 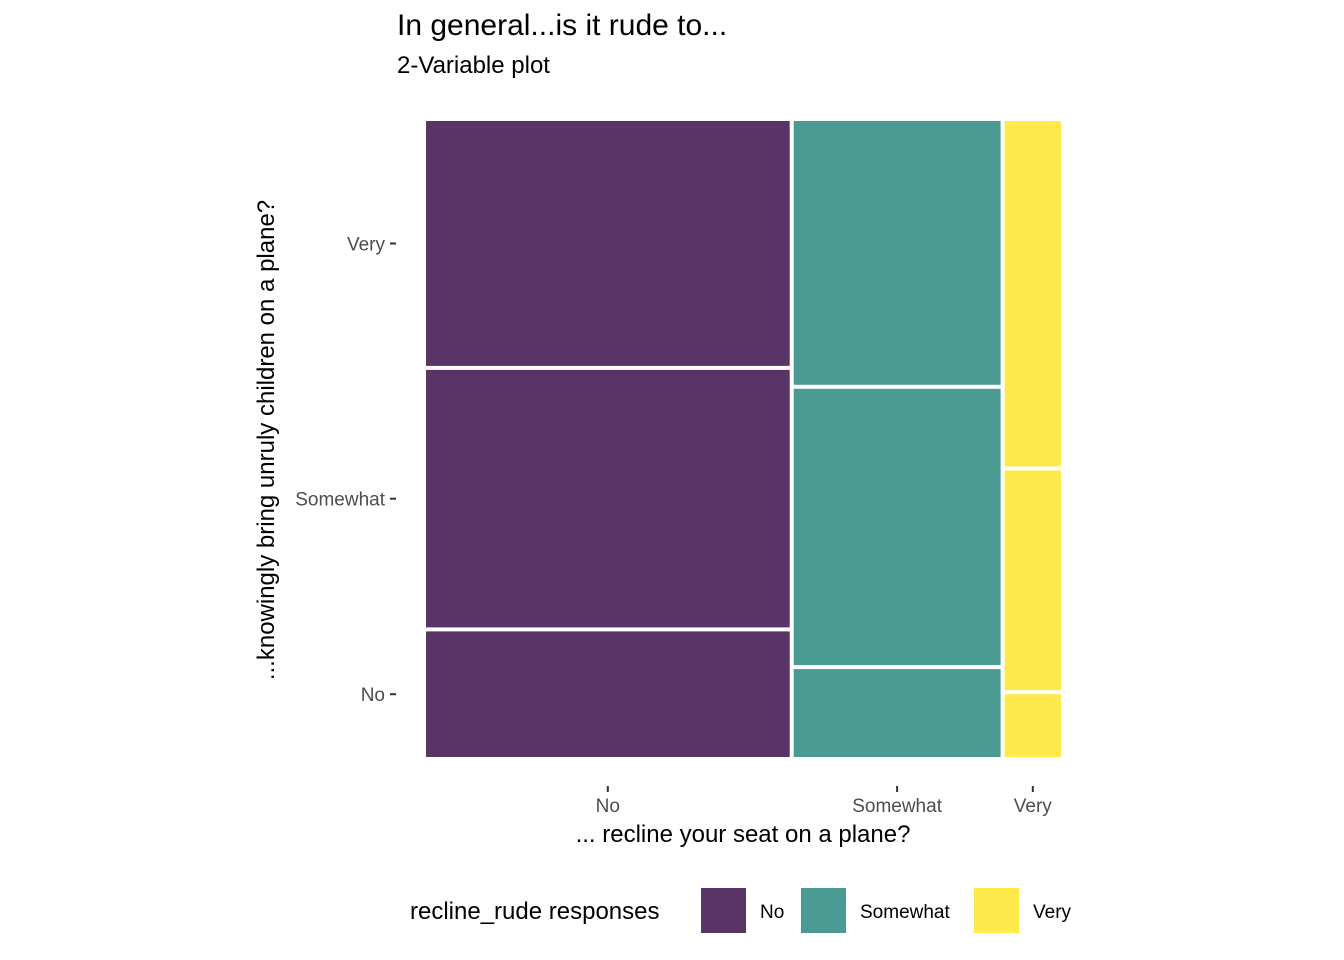 I want to click on tile-no-no, so click(x=608, y=694).